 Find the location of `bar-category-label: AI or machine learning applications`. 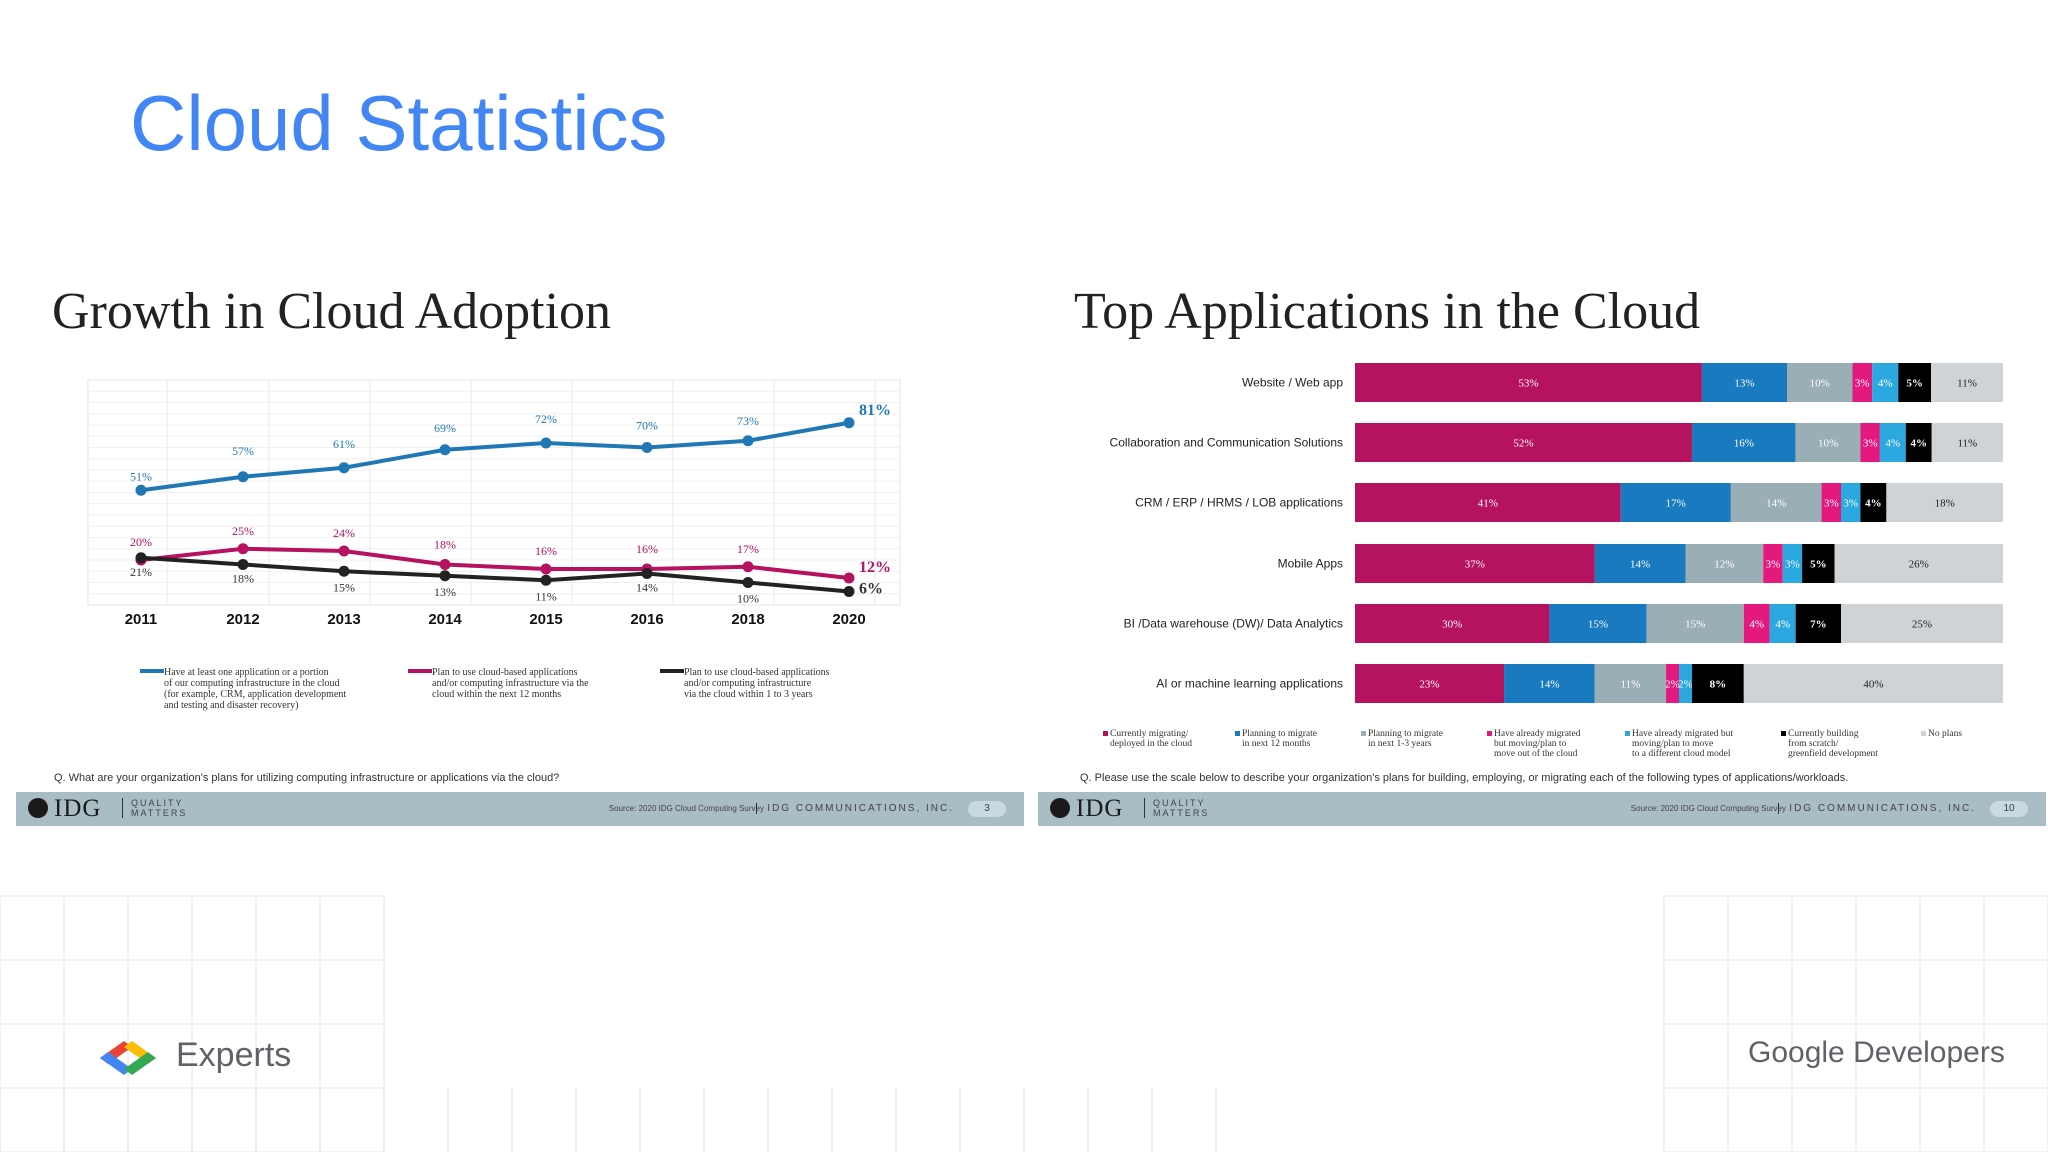

bar-category-label: AI or machine learning applications is located at coordinates (1249, 684).